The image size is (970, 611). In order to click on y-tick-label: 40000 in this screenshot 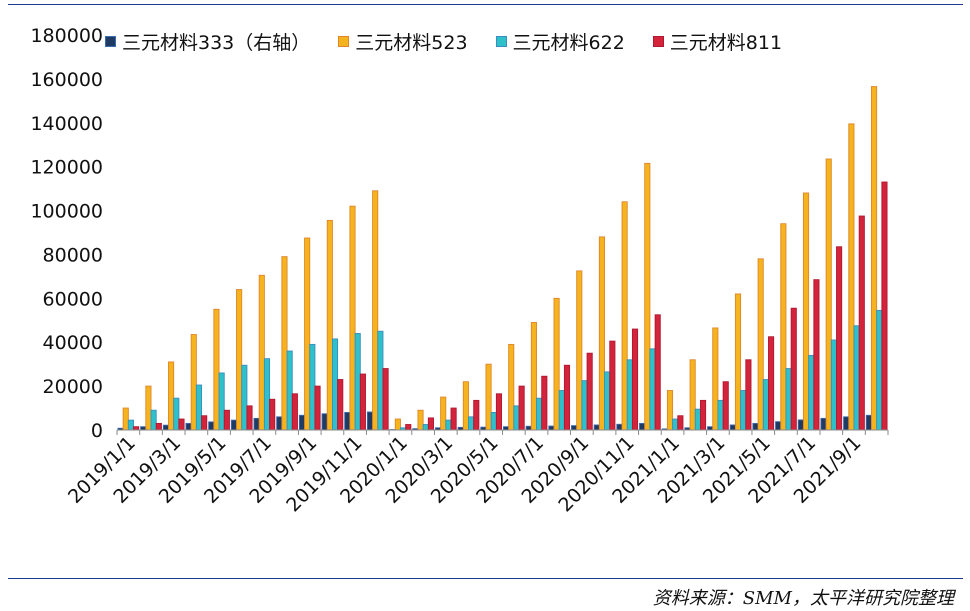, I will do `click(73, 343)`.